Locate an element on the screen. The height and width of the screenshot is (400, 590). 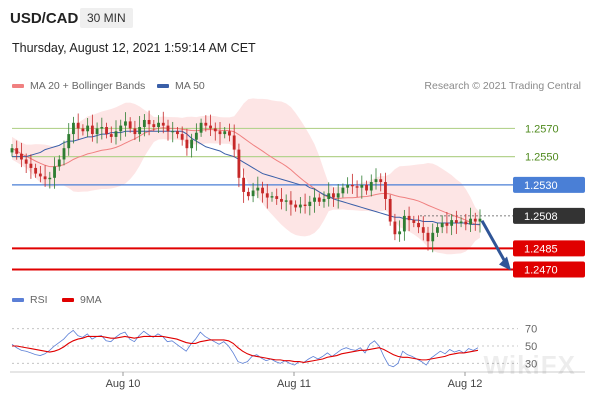
rsi-ma-label: 9MA is located at coordinates (91, 300).